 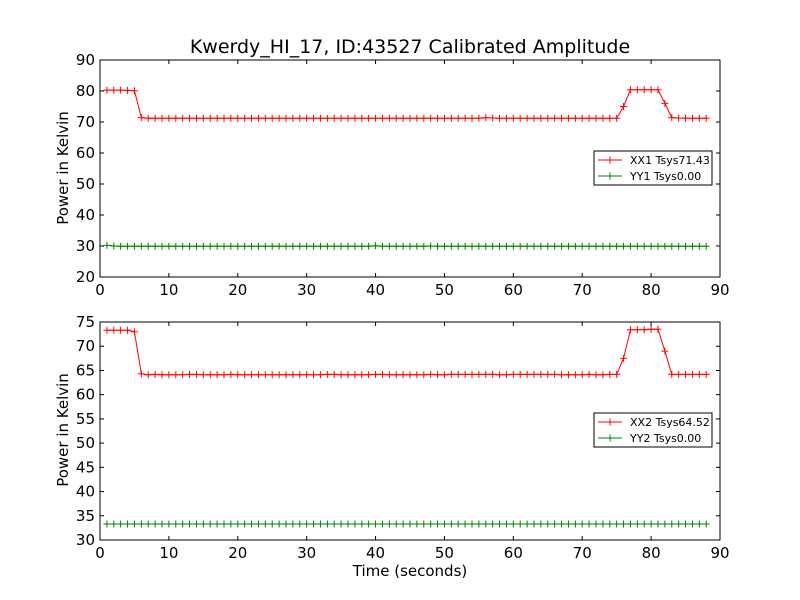 What do you see at coordinates (85, 184) in the screenshot?
I see `top-plot-ytick-label: 50` at bounding box center [85, 184].